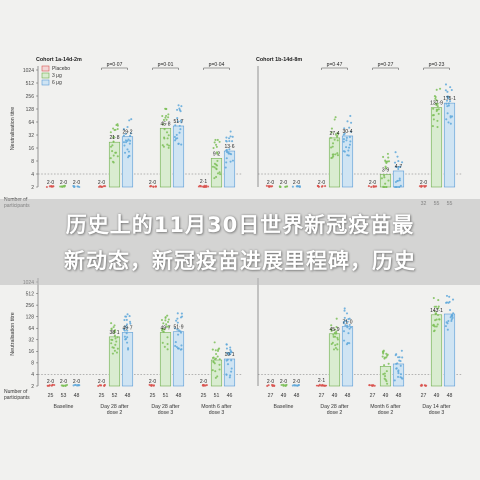  Describe the element at coordinates (436, 407) in the screenshot. I see `x-category-label: Day 14 after` at that location.